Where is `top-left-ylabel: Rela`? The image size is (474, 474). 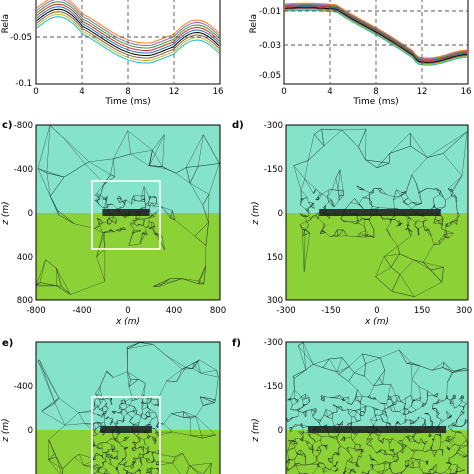
top-left-ylabel: Rela is located at coordinates (6, 23).